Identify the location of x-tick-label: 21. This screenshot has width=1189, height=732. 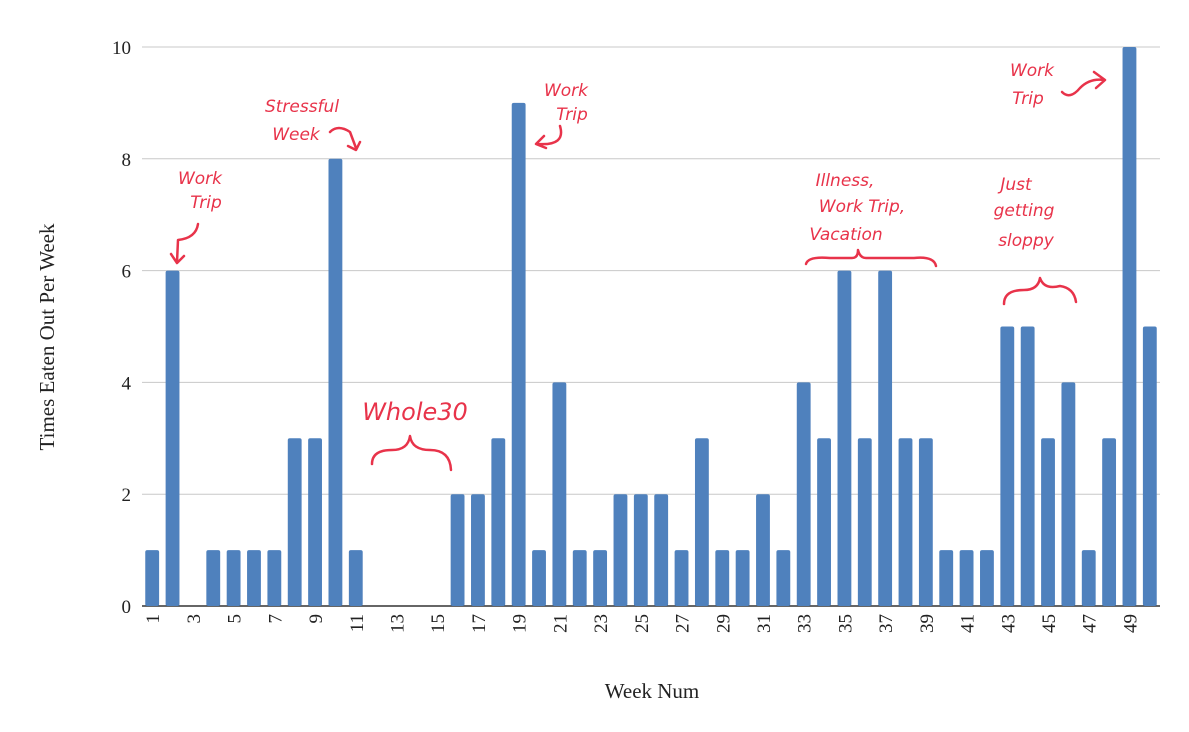
(560, 623).